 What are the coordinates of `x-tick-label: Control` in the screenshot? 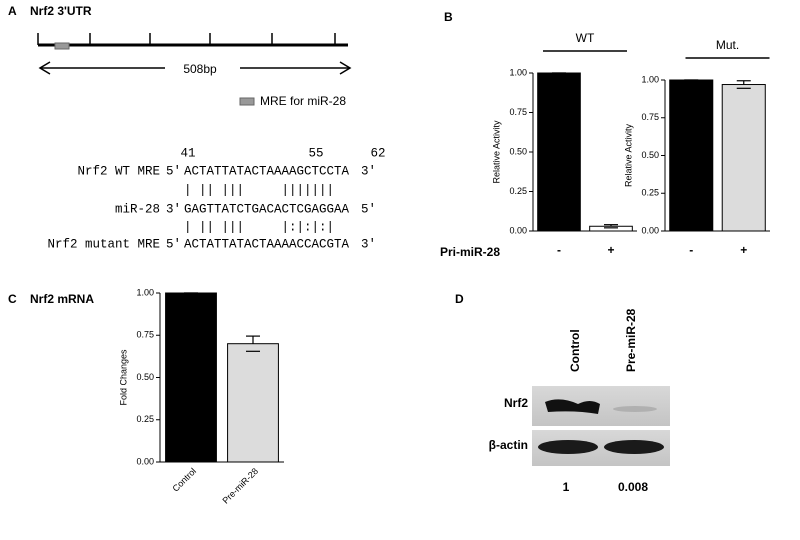 It's located at (185, 480).